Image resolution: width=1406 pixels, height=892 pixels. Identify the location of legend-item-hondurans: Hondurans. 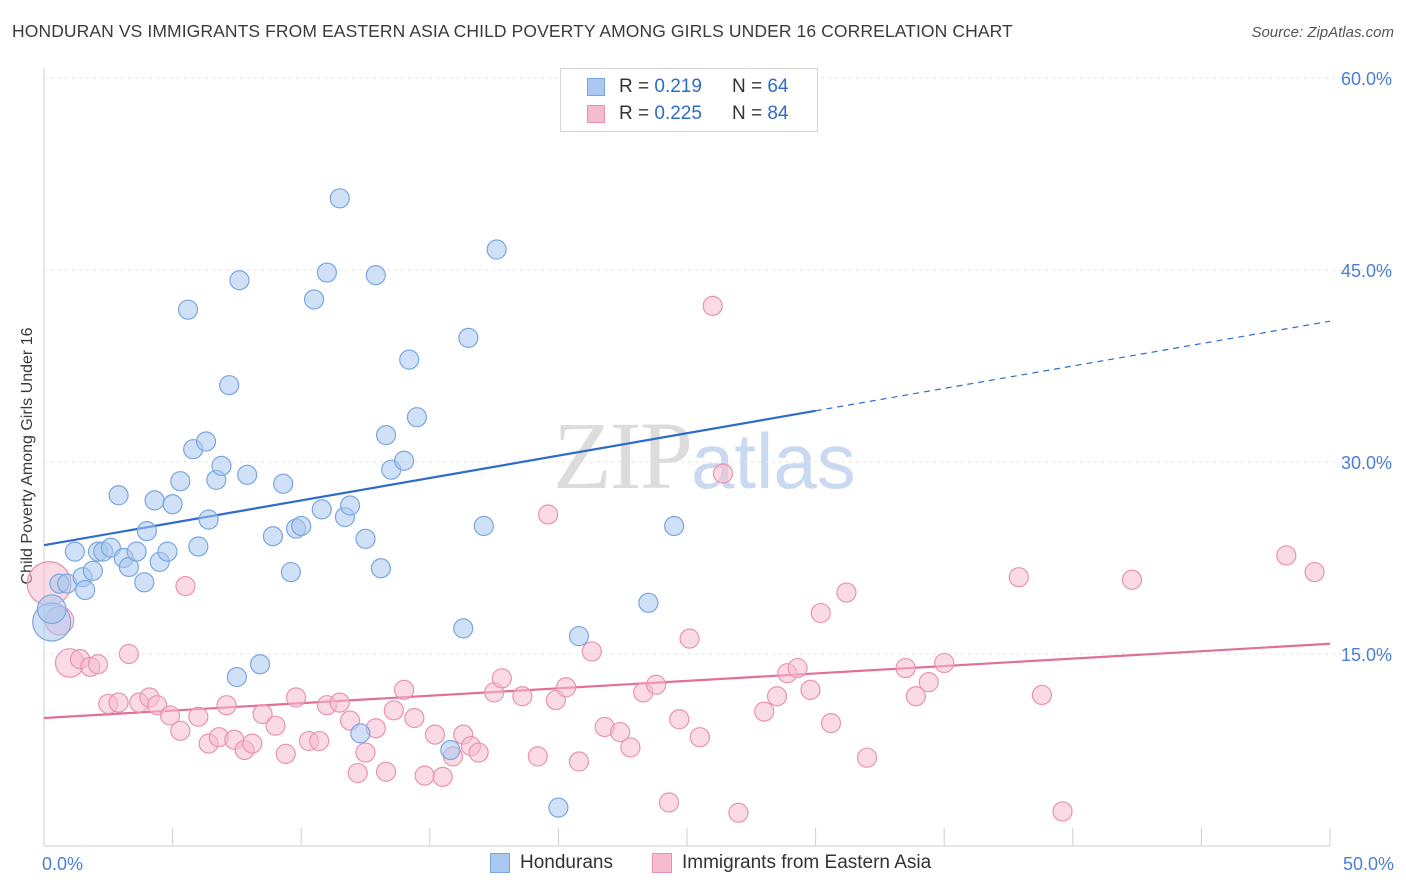
(551, 863).